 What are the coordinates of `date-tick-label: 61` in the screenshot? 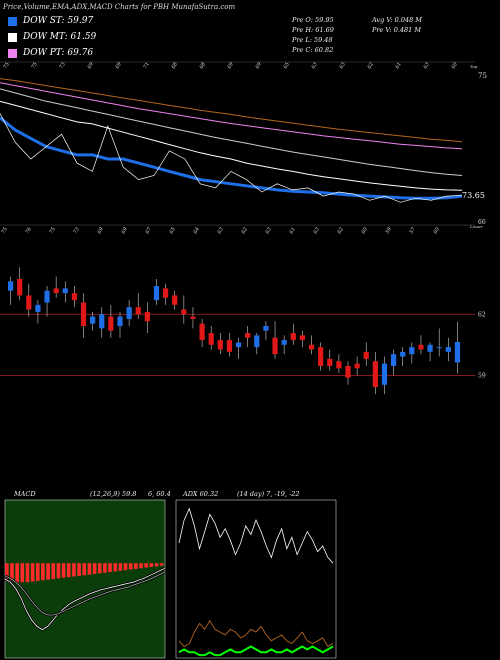 It's located at (399, 65).